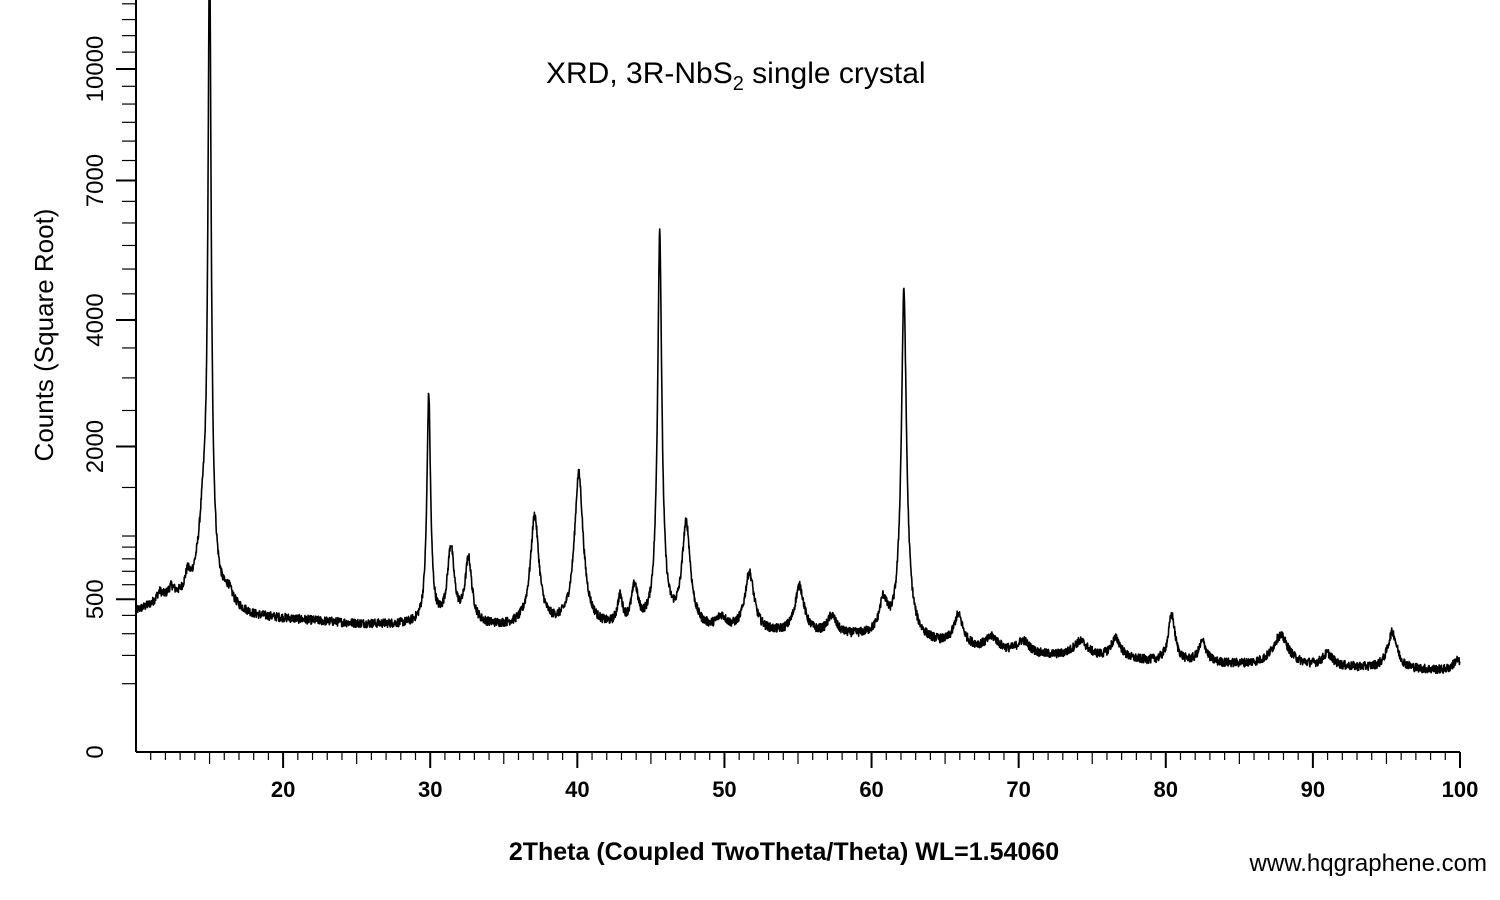 The image size is (1500, 900). I want to click on x-tick-label: 80, so click(1166, 789).